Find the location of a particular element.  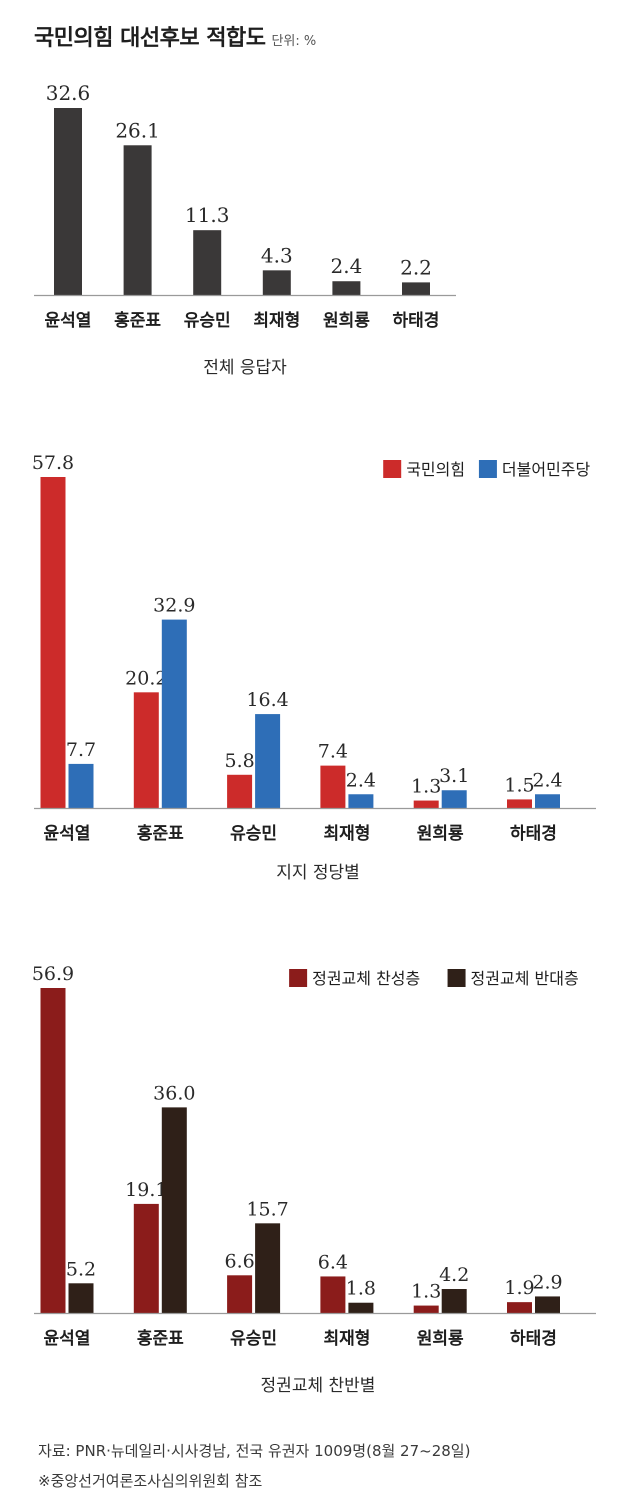

value-label: 16.4 is located at coordinates (267, 700).